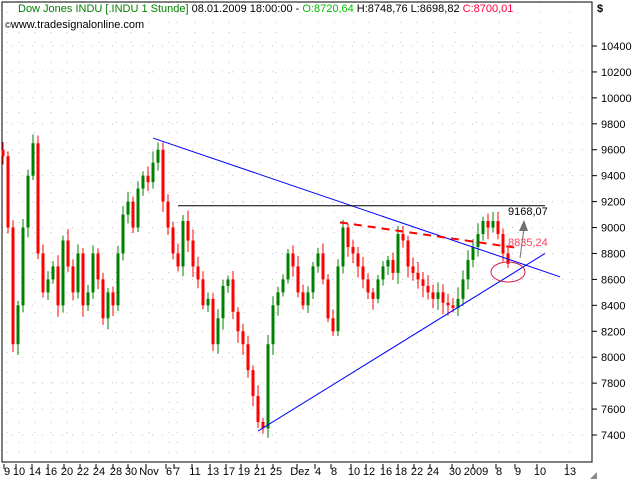 This screenshot has height=480, width=640. I want to click on x-tick-label: 16, so click(51, 472).